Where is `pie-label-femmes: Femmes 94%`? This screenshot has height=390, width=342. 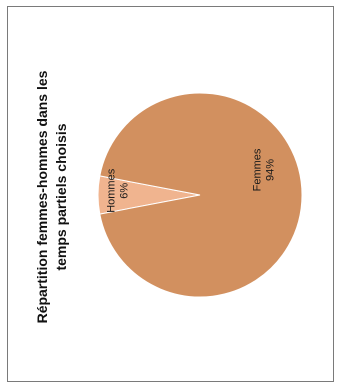 pie-label-femmes: Femmes 94% is located at coordinates (264, 169).